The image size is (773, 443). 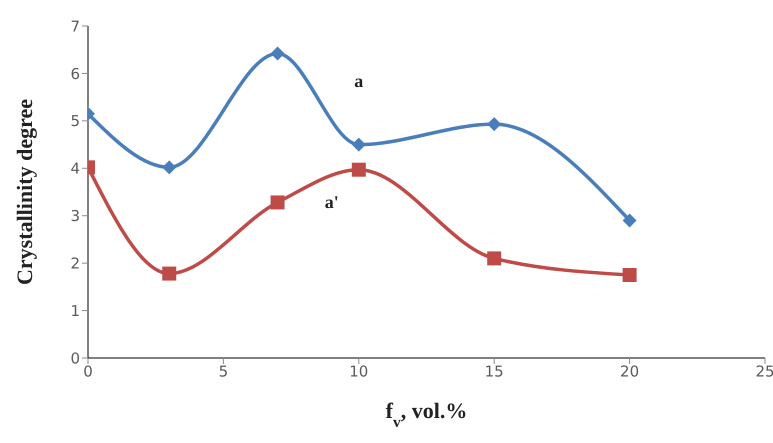 What do you see at coordinates (75, 26) in the screenshot?
I see `y-tick-label: 7` at bounding box center [75, 26].